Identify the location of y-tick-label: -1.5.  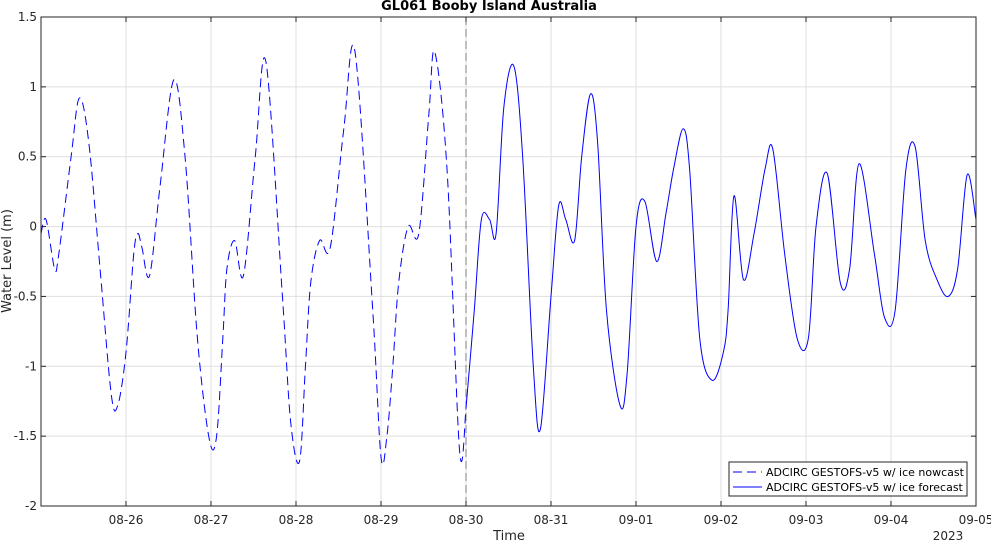
(25, 436).